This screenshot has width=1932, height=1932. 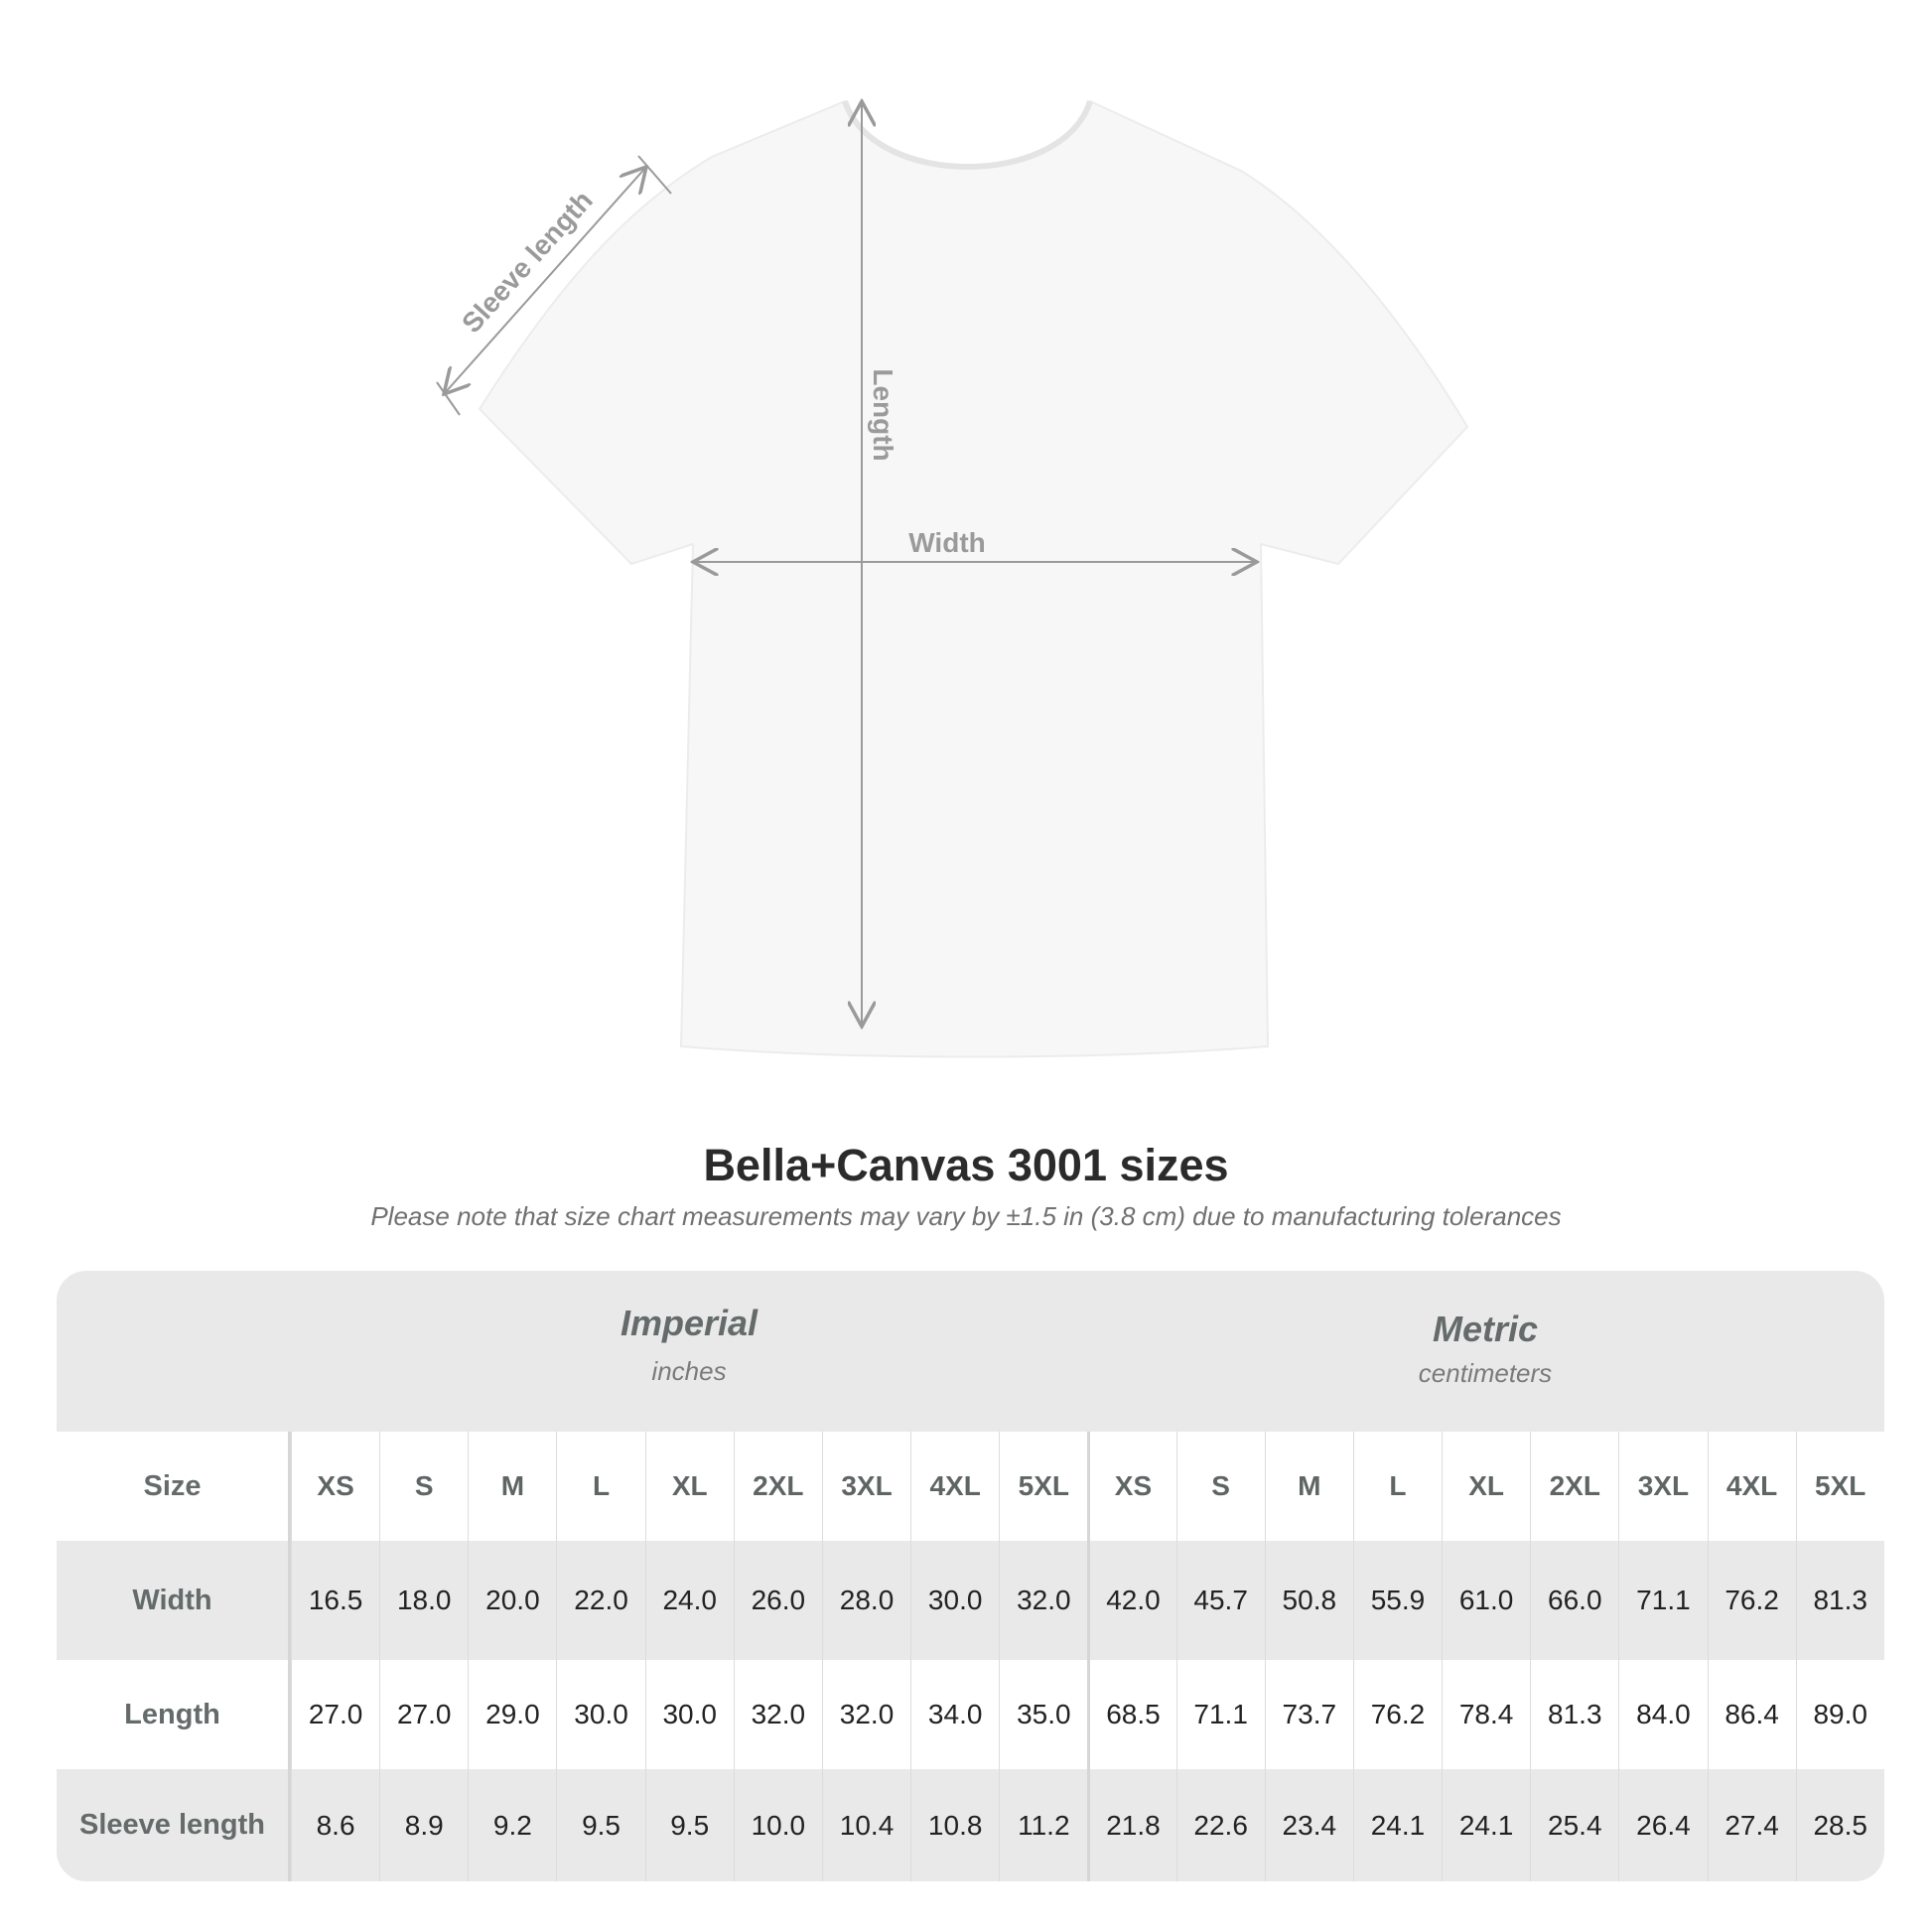 What do you see at coordinates (1839, 1714) in the screenshot?
I see `value-cell: 89.0` at bounding box center [1839, 1714].